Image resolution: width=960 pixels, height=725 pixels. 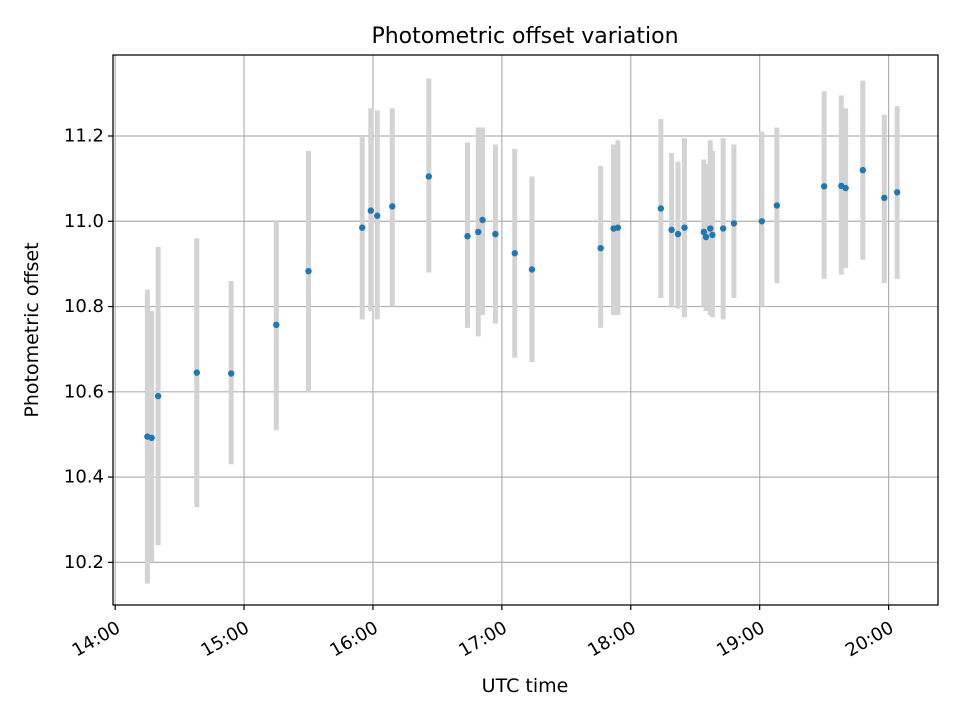 I want to click on y-tick-label: 10.2, so click(x=84, y=562).